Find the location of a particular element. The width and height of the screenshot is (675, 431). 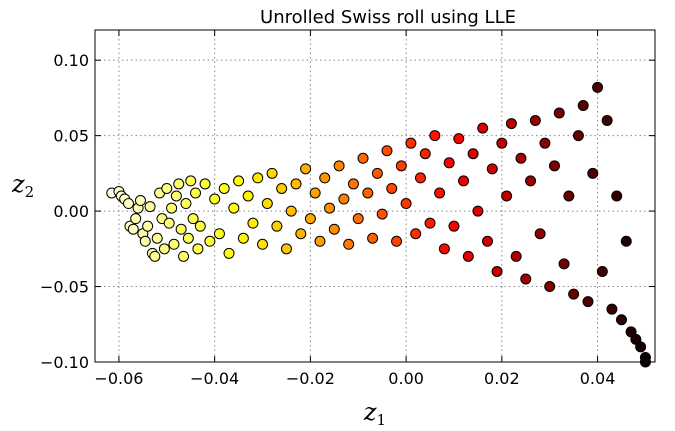

y-tick-label: 0.05 is located at coordinates (71, 136).